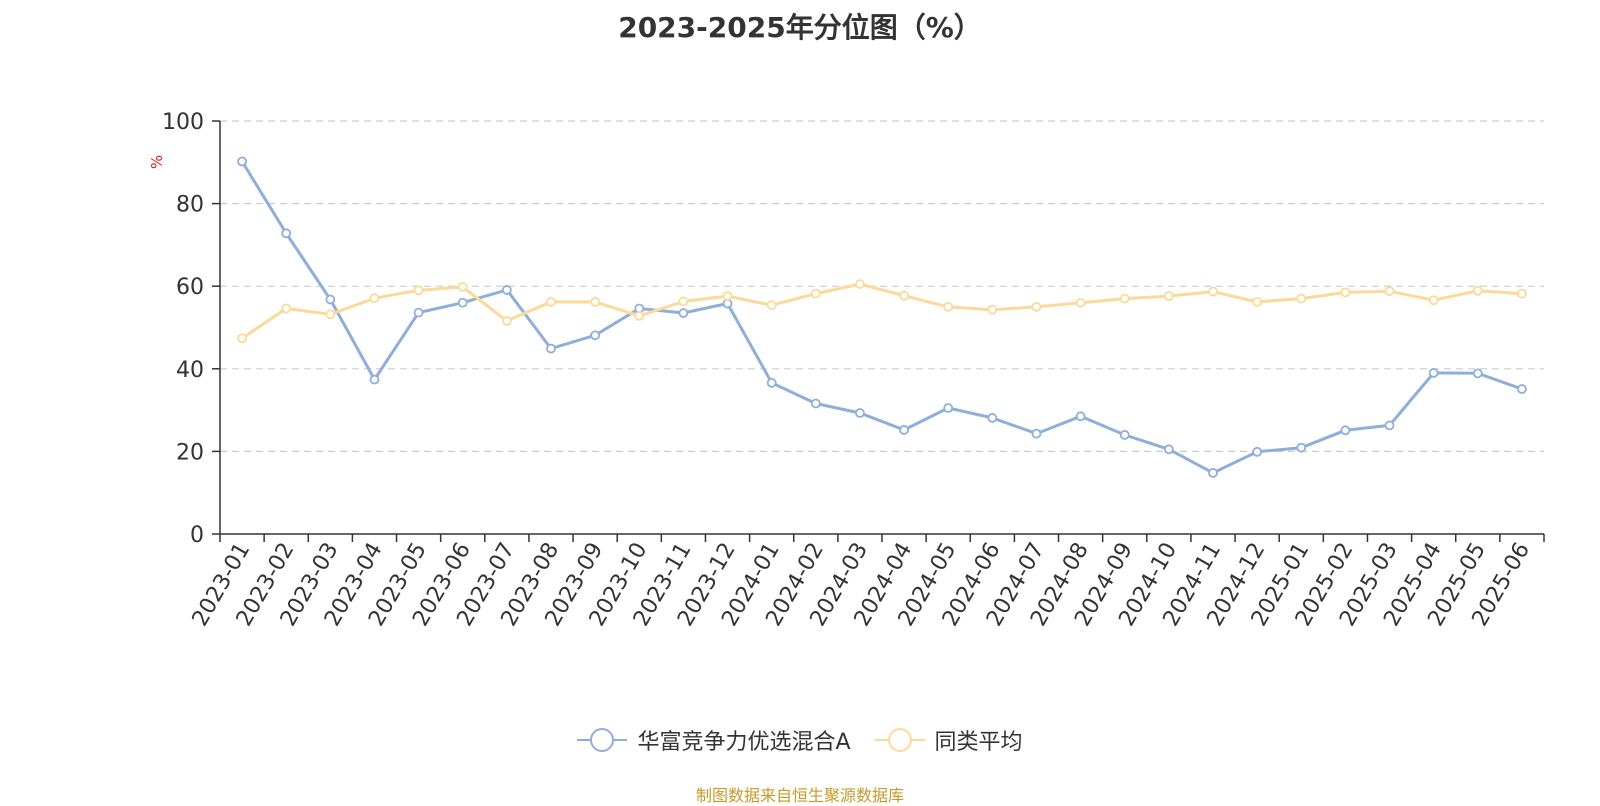 The width and height of the screenshot is (1600, 806). Describe the element at coordinates (190, 452) in the screenshot. I see `y-tick-label: 20` at that location.